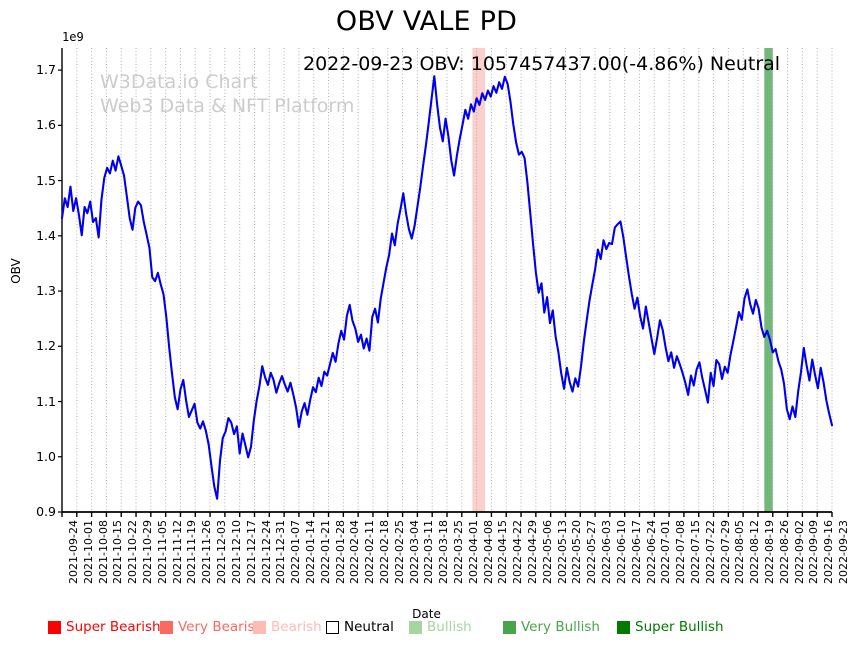 The width and height of the screenshot is (853, 646). I want to click on watermark-line-1: W3Data.io Chart, so click(179, 82).